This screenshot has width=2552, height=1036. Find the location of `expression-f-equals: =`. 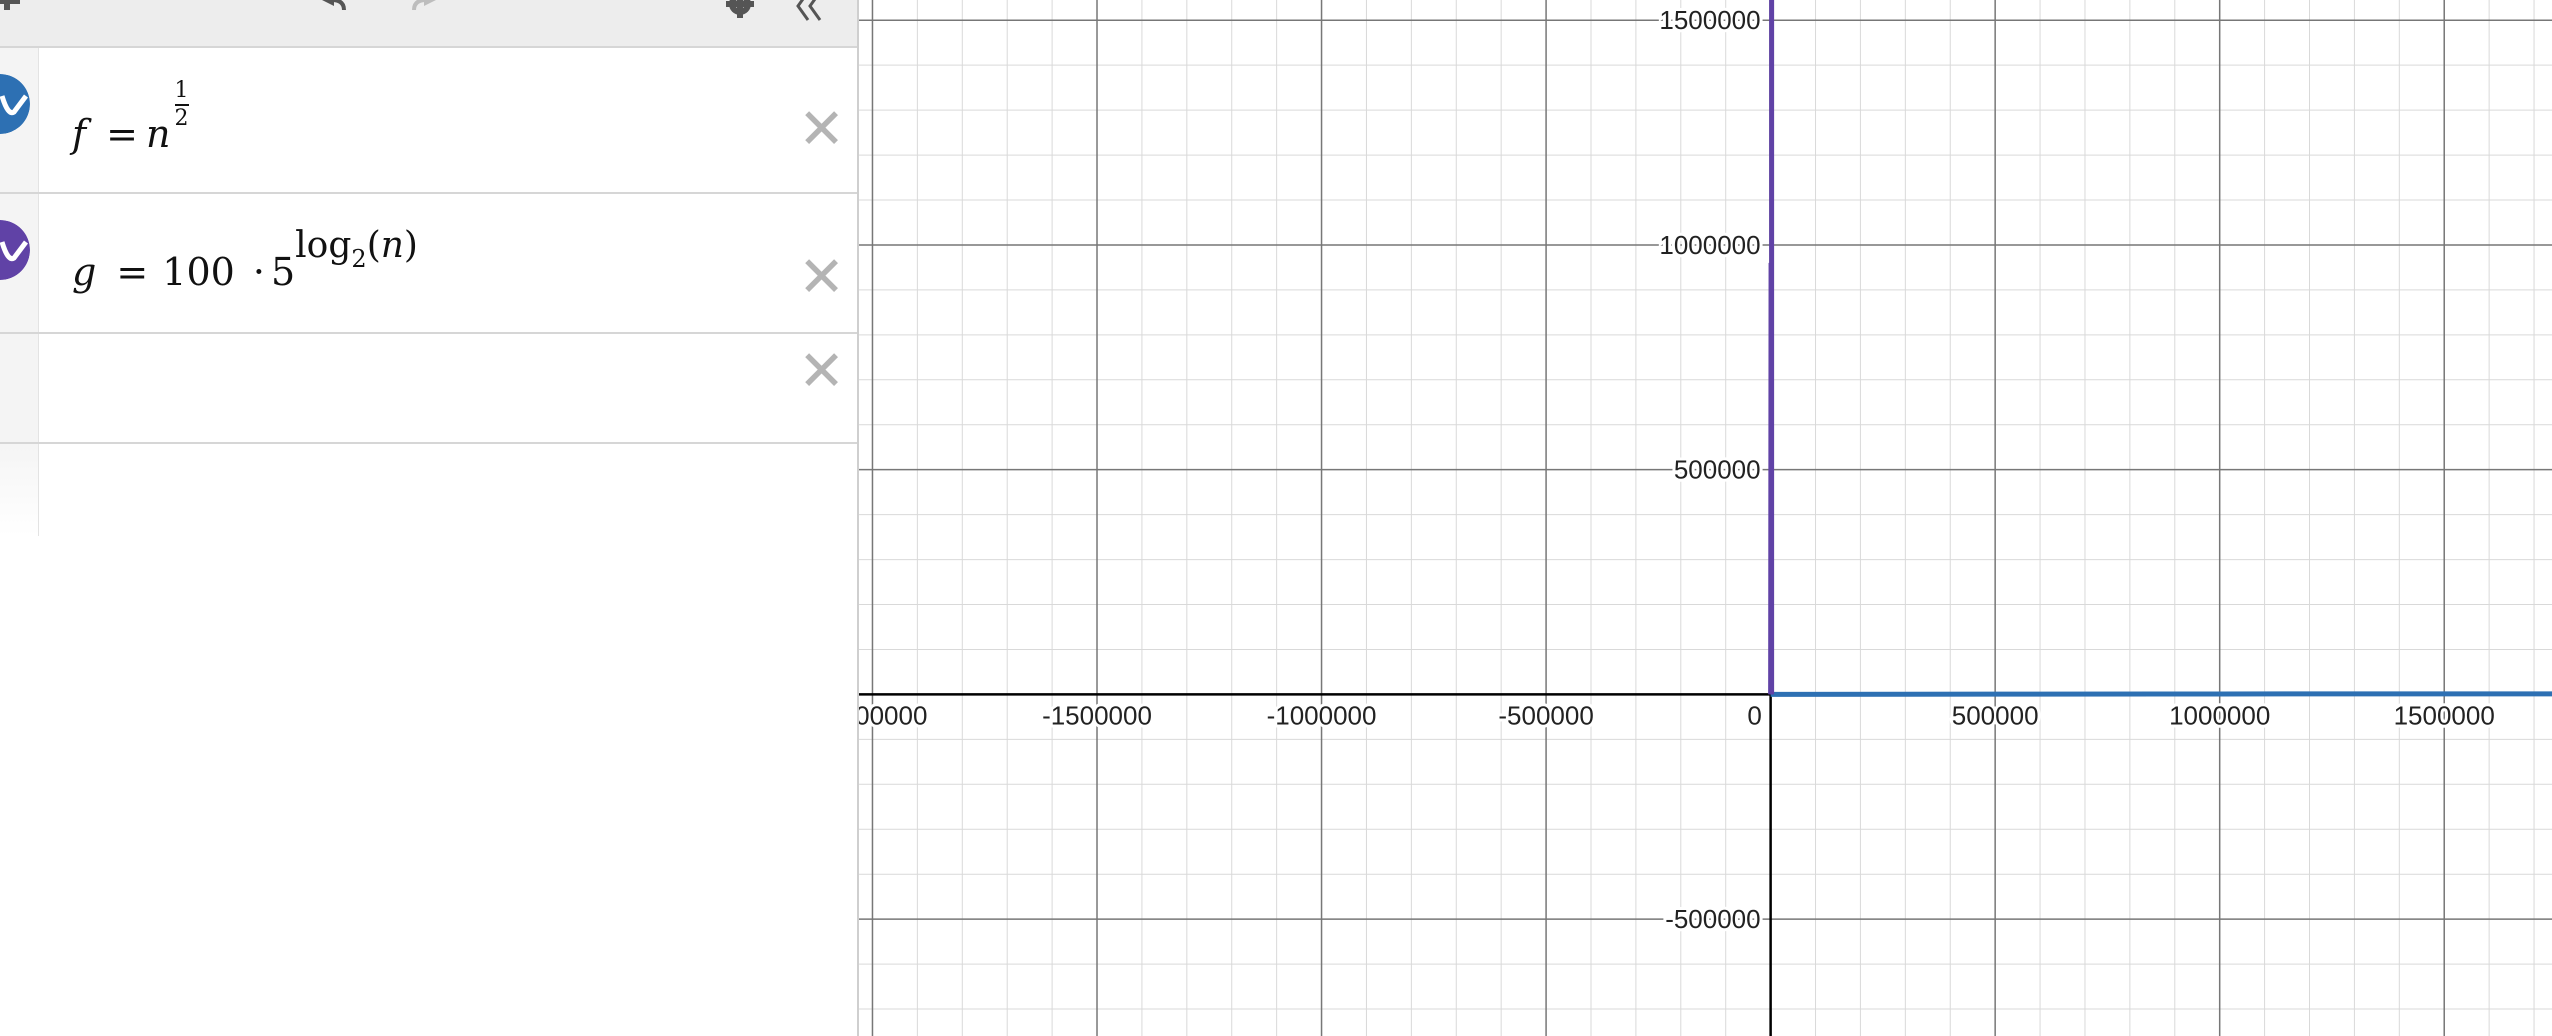

expression-f-equals: = is located at coordinates (122, 134).